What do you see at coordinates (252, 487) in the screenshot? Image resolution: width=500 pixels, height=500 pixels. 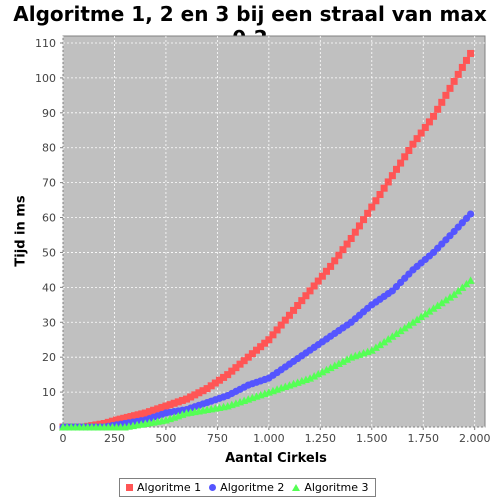 I see `legend-label-2: Algoritme 2` at bounding box center [252, 487].